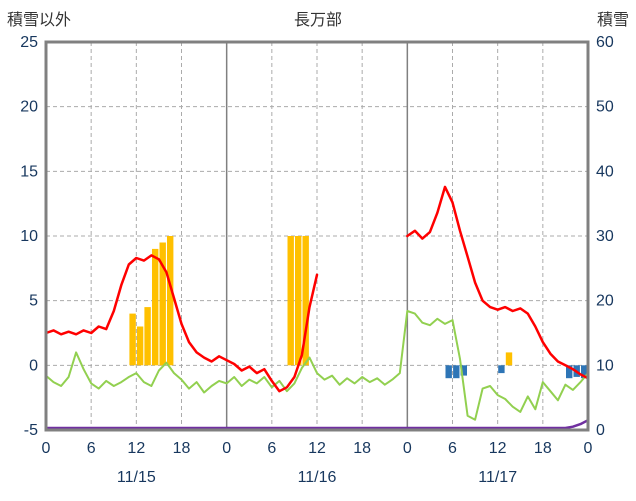 This screenshot has width=636, height=501. Describe the element at coordinates (31, 430) in the screenshot. I see `left-axis-tick: -5` at that location.